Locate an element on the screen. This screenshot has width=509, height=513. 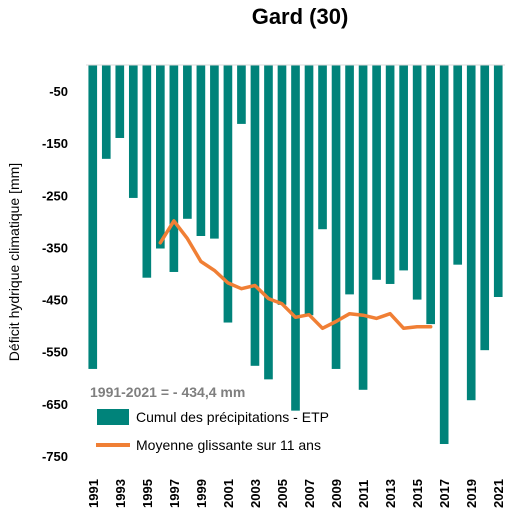
x-tick-label: 2005 is located at coordinates (282, 493).